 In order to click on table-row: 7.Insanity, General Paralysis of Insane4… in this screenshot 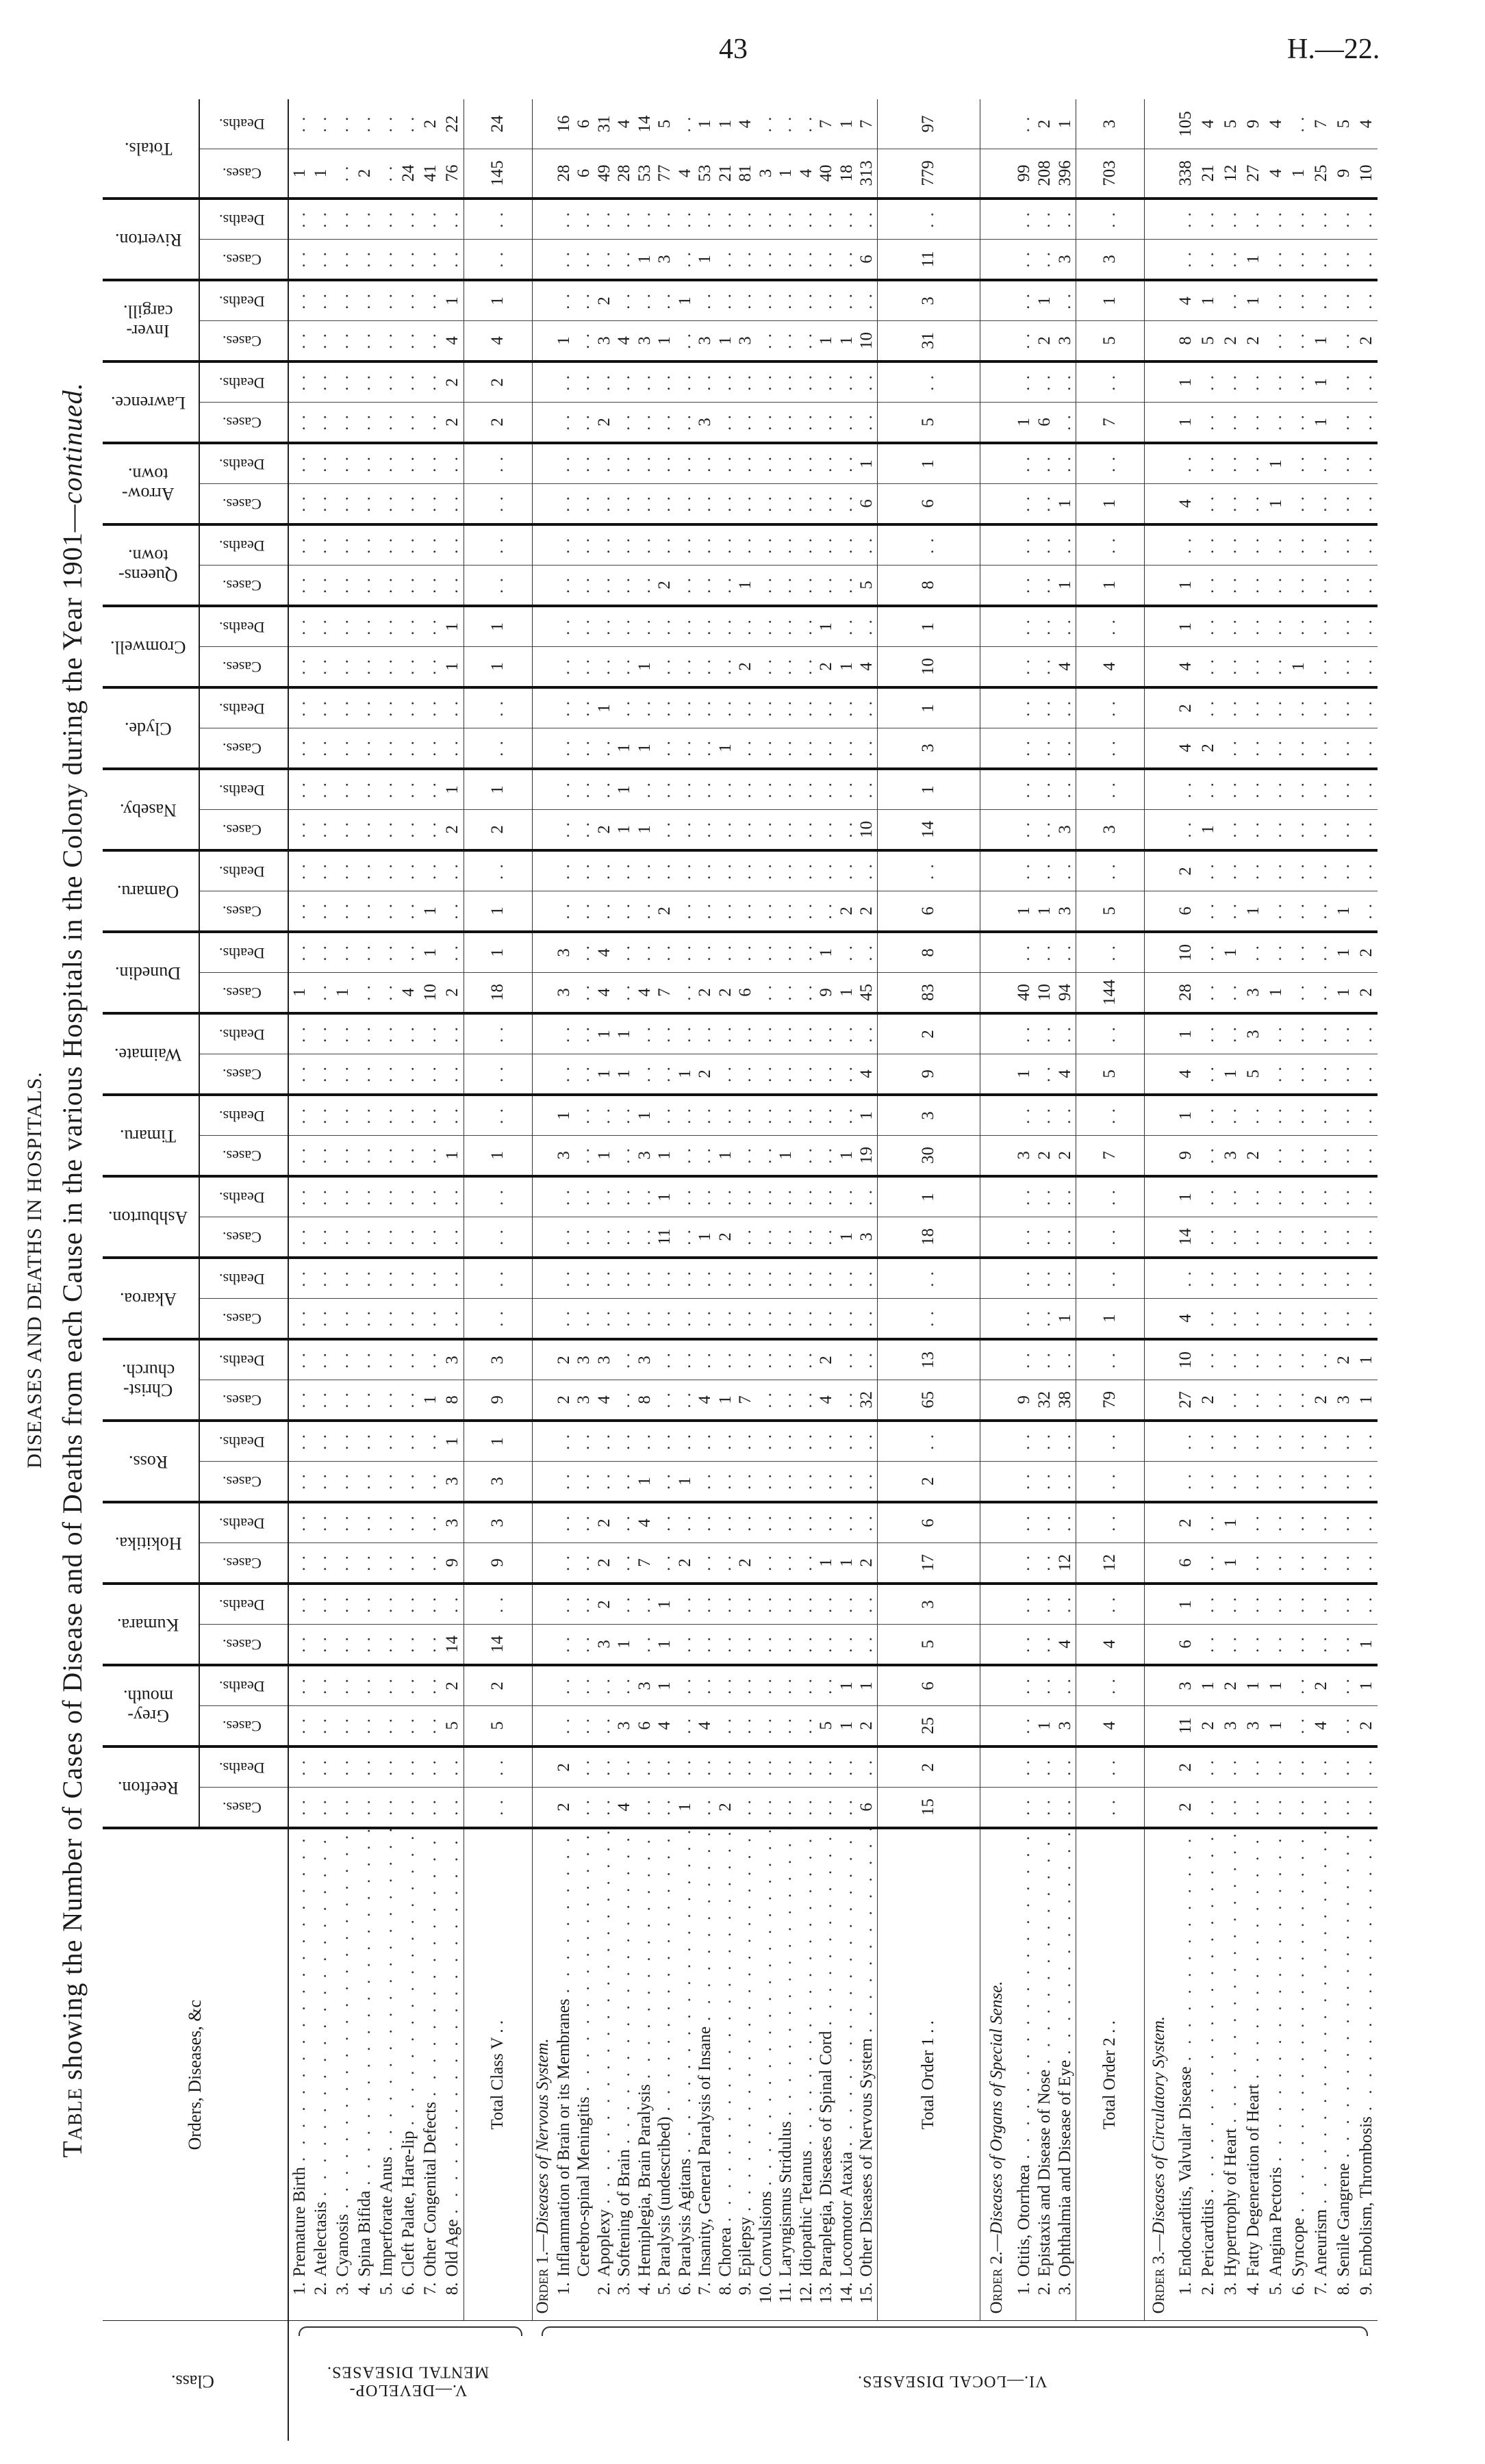, I will do `click(705, 1270)`.